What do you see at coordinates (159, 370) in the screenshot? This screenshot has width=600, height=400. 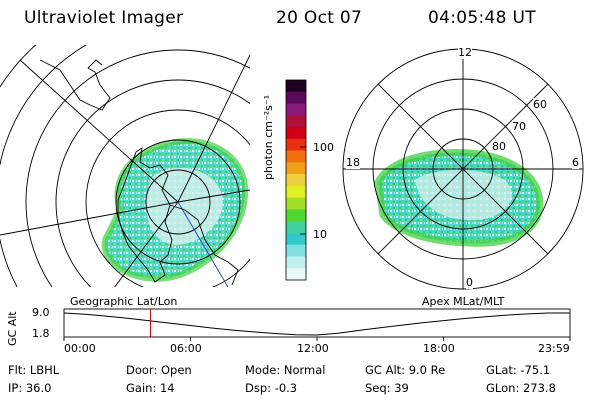 I see `status-door: Door: Open` at bounding box center [159, 370].